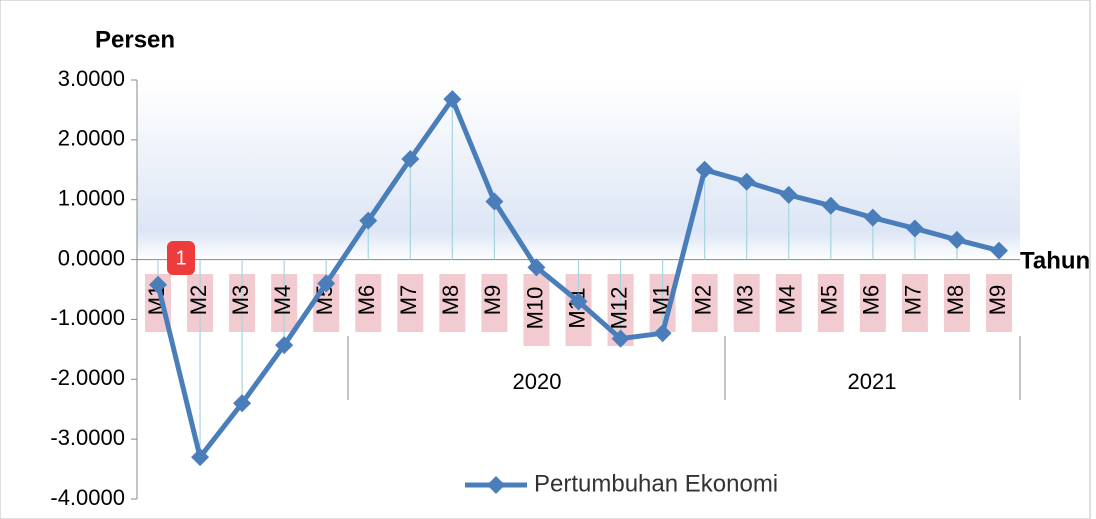 This screenshot has width=1096, height=519. What do you see at coordinates (1055, 260) in the screenshot?
I see `x-axis-label: Tahun` at bounding box center [1055, 260].